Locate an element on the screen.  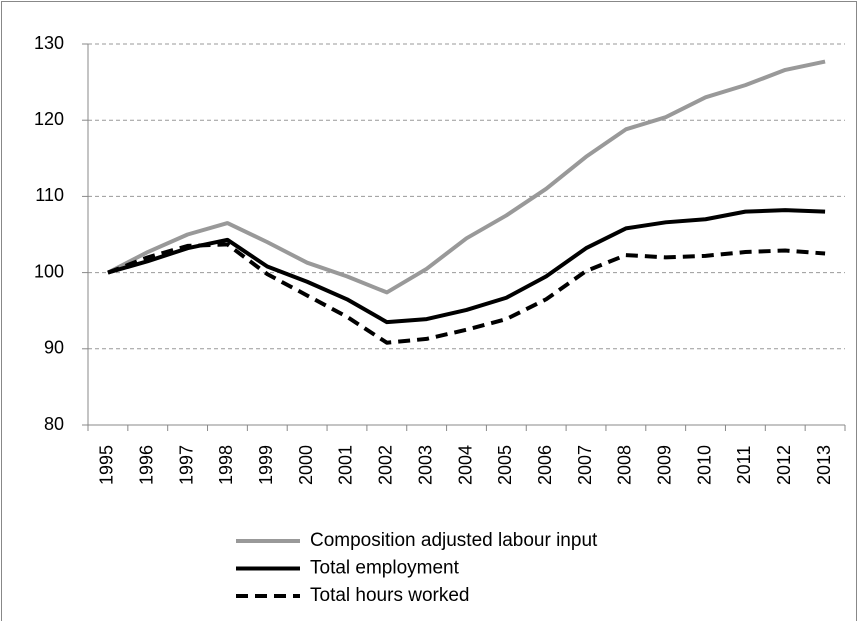
x-tick-label: 2004 is located at coordinates (465, 465).